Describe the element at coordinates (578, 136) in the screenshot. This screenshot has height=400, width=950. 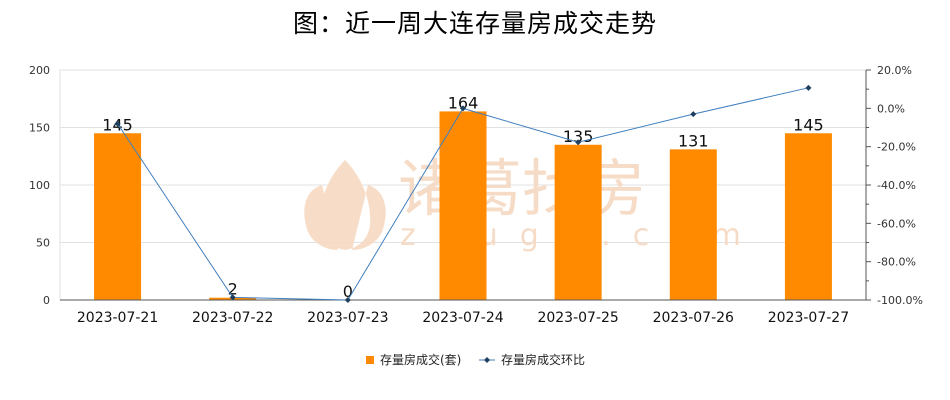
I see `bar-value-label: 135` at that location.